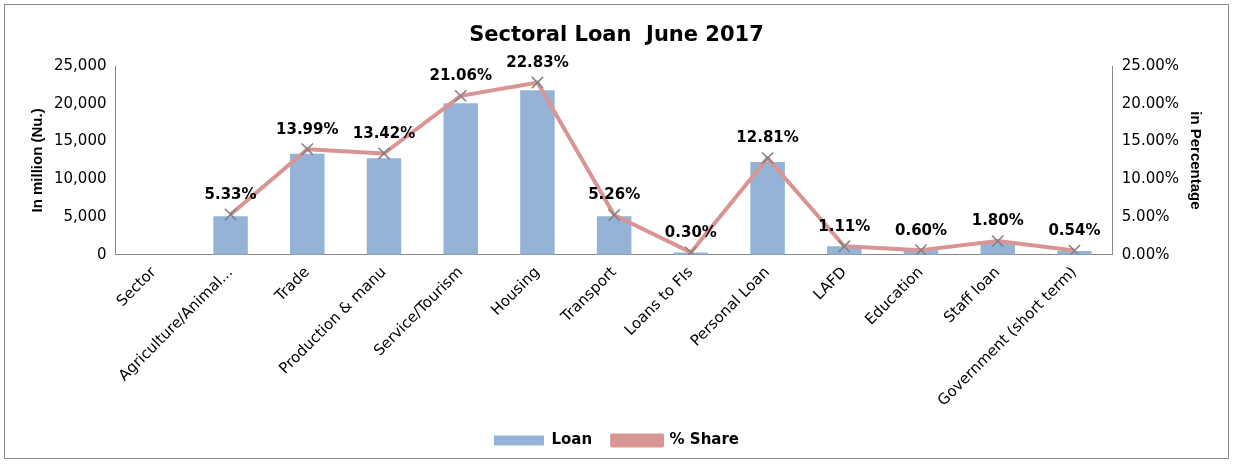 This screenshot has width=1235, height=465. Describe the element at coordinates (572, 439) in the screenshot. I see `legend-label: Loan` at that location.